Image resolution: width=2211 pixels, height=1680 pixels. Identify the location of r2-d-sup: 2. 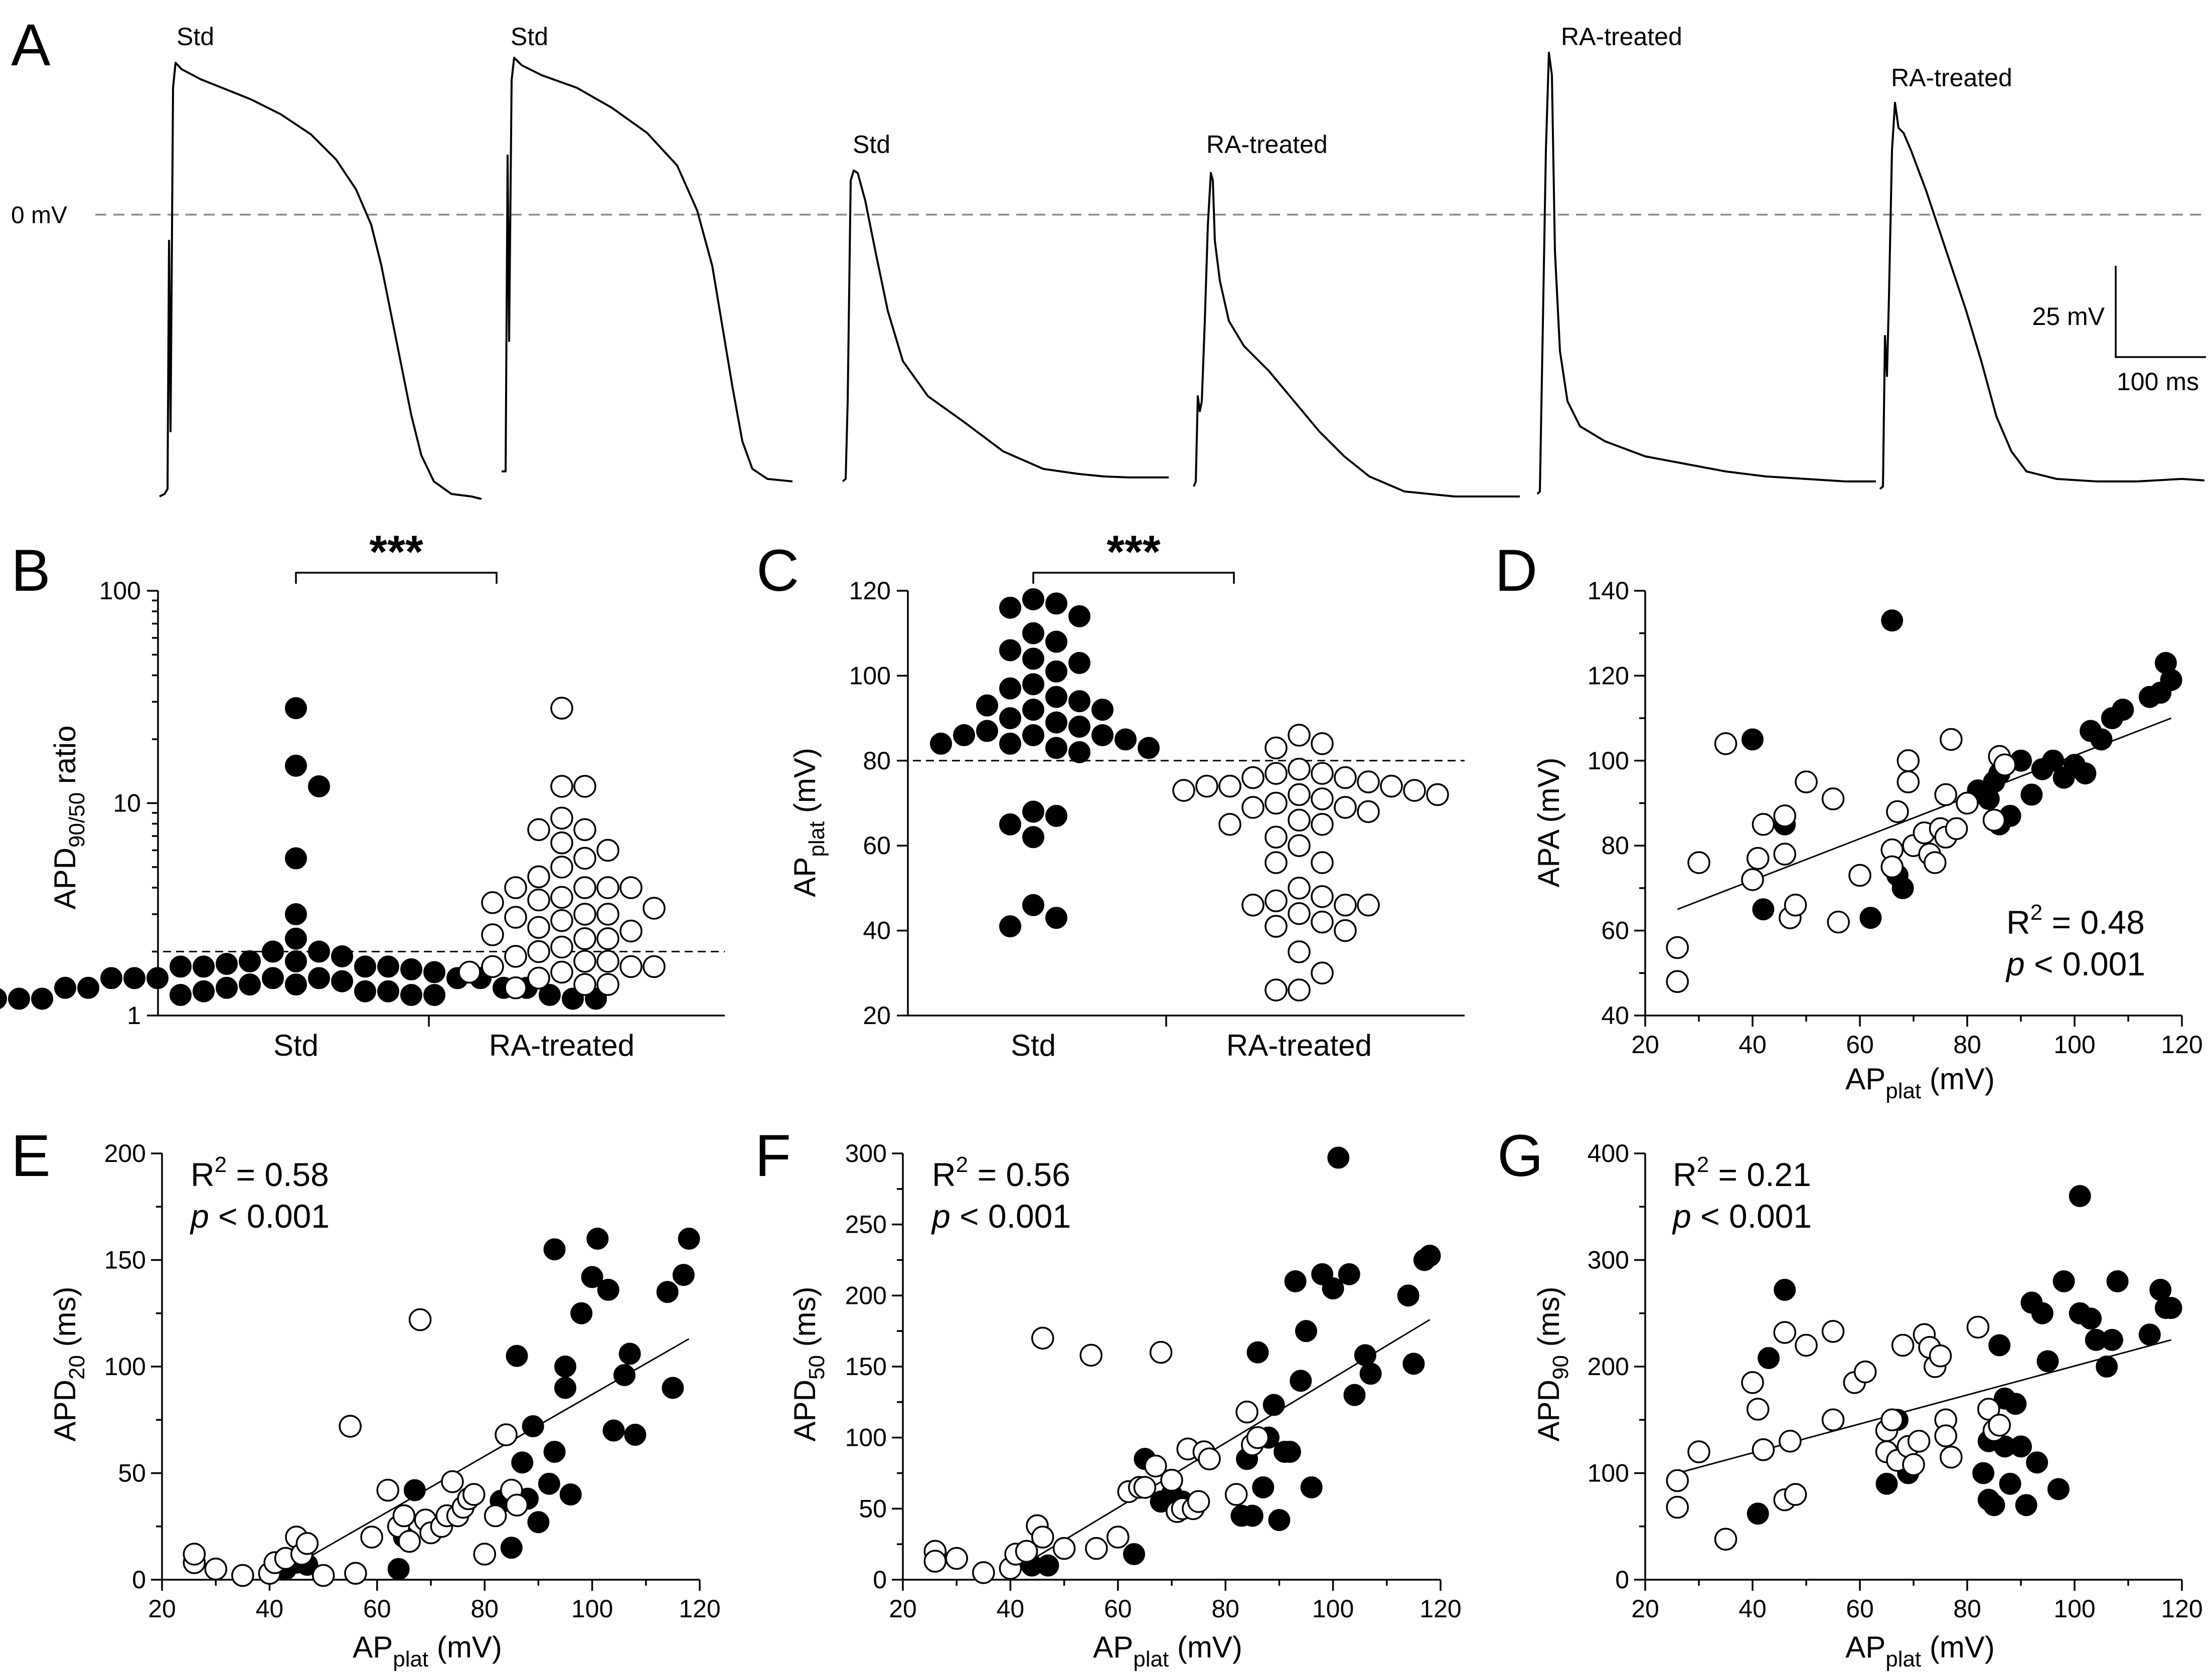
(2036, 912).